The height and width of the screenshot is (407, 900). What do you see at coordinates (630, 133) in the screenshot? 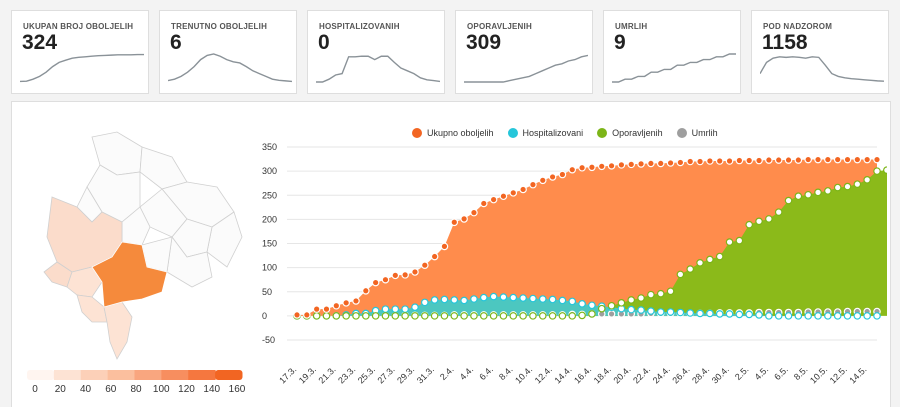
I see `legend-item-recov: Oporavljenih` at bounding box center [630, 133].